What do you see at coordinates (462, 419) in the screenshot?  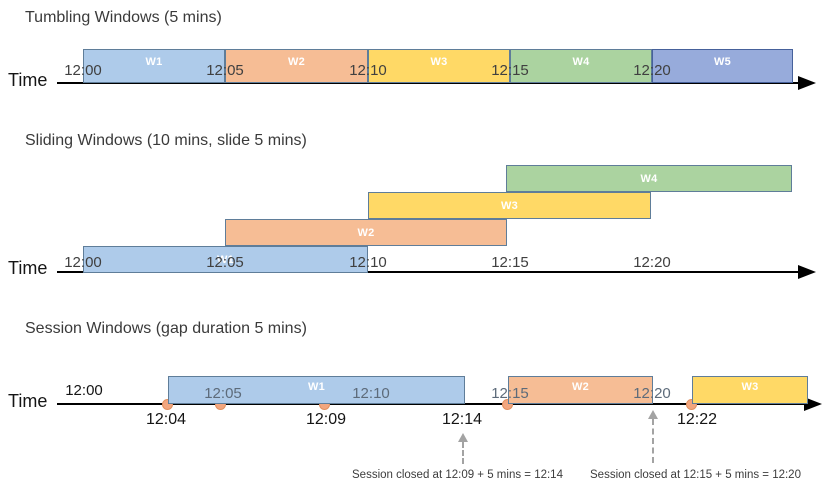 I see `event-time-1214: 12:14` at bounding box center [462, 419].